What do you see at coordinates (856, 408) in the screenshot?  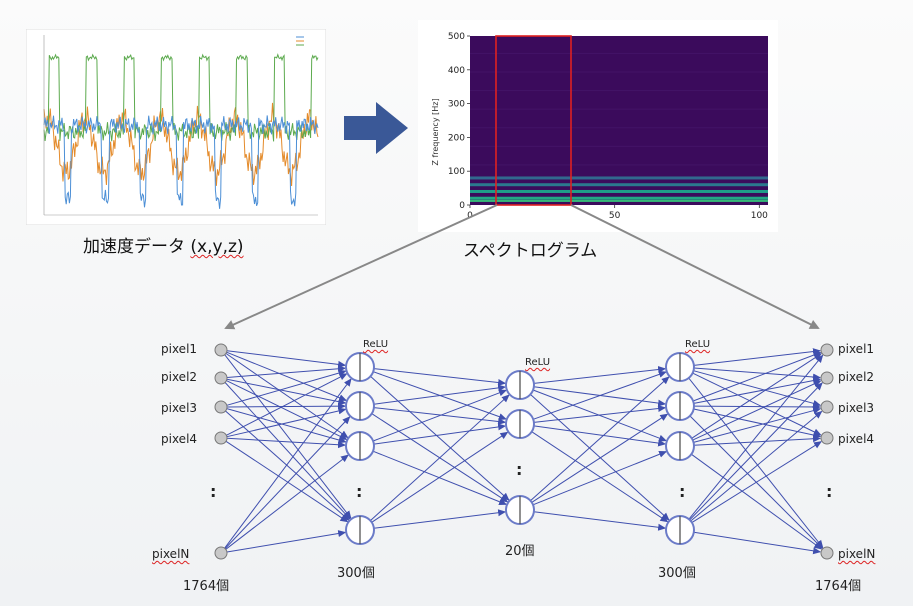 I see `output-label-pixel3: pixel3` at bounding box center [856, 408].